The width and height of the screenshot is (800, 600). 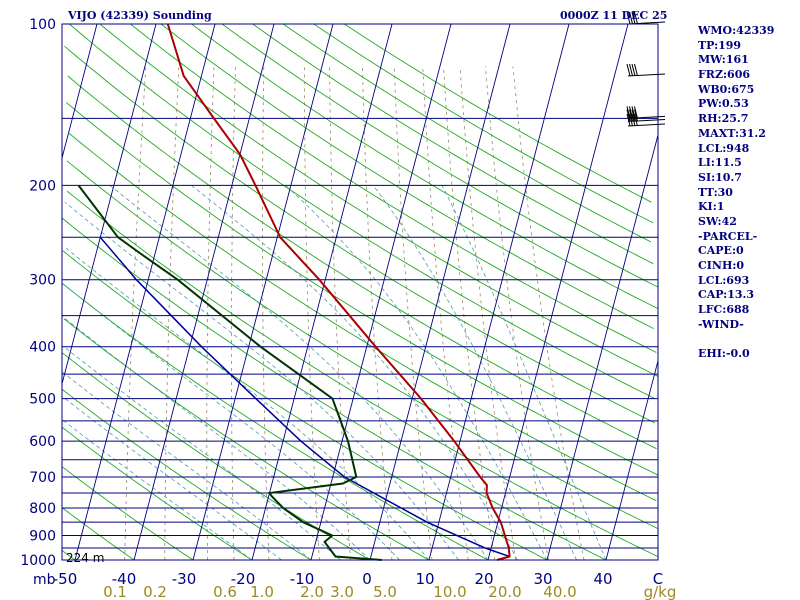 I want to click on index-item: WMO:42339, so click(x=736, y=30).